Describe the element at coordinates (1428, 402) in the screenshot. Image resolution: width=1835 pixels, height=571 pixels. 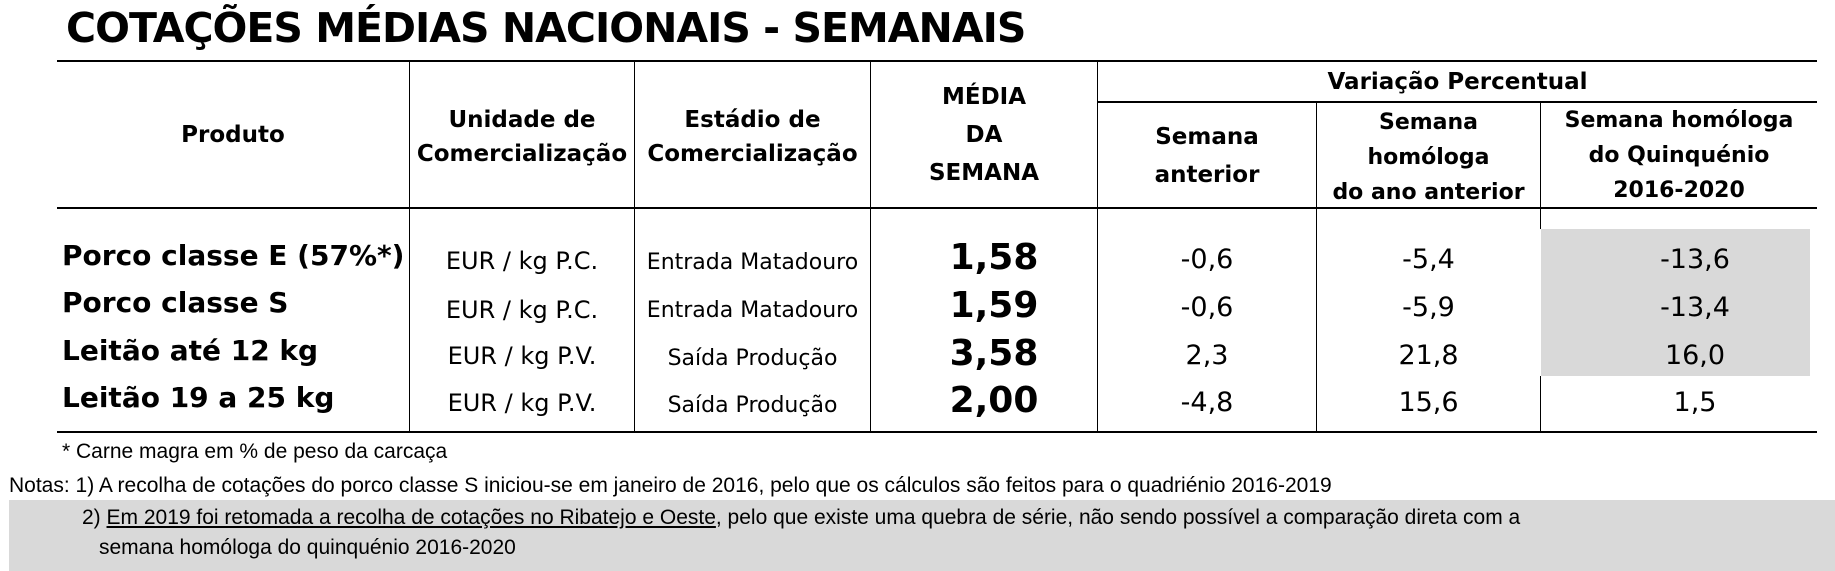
I see `var-homologa-value: 15,6` at that location.